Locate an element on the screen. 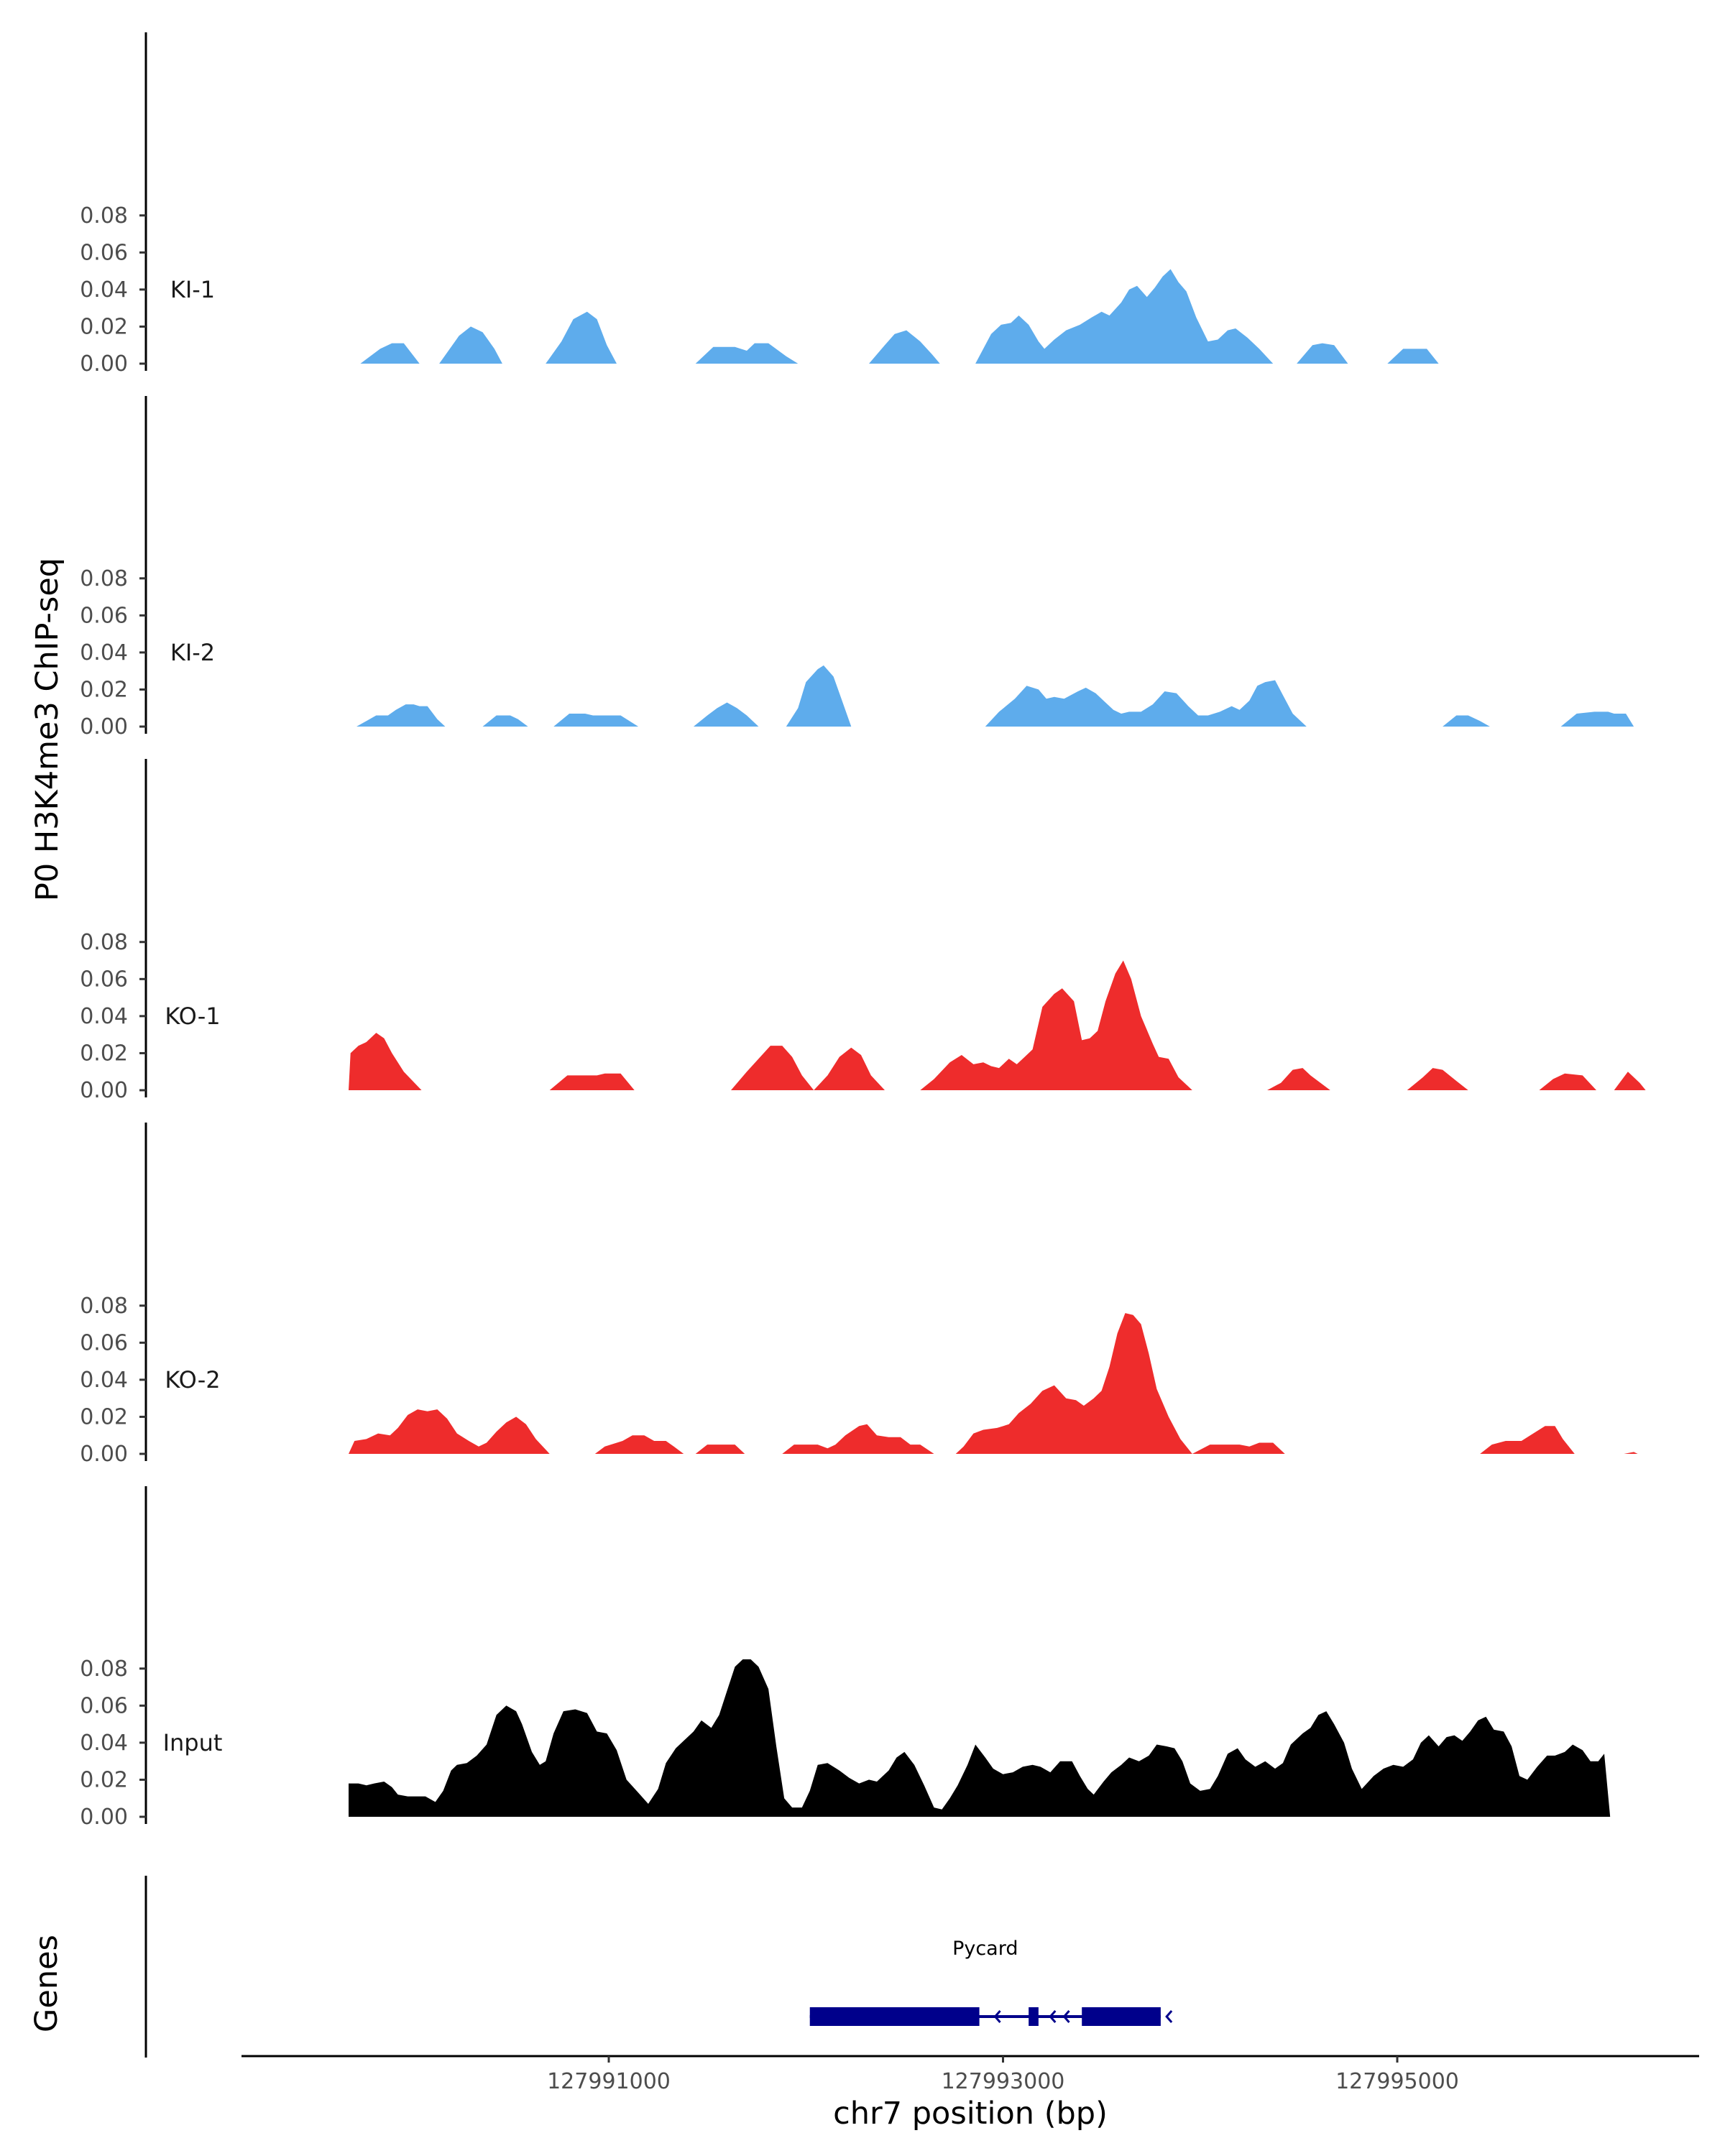 The width and height of the screenshot is (1725, 2156). track-input: 0.00 0.02 0.04 0.06 0.08 Input is located at coordinates (845, 1658).